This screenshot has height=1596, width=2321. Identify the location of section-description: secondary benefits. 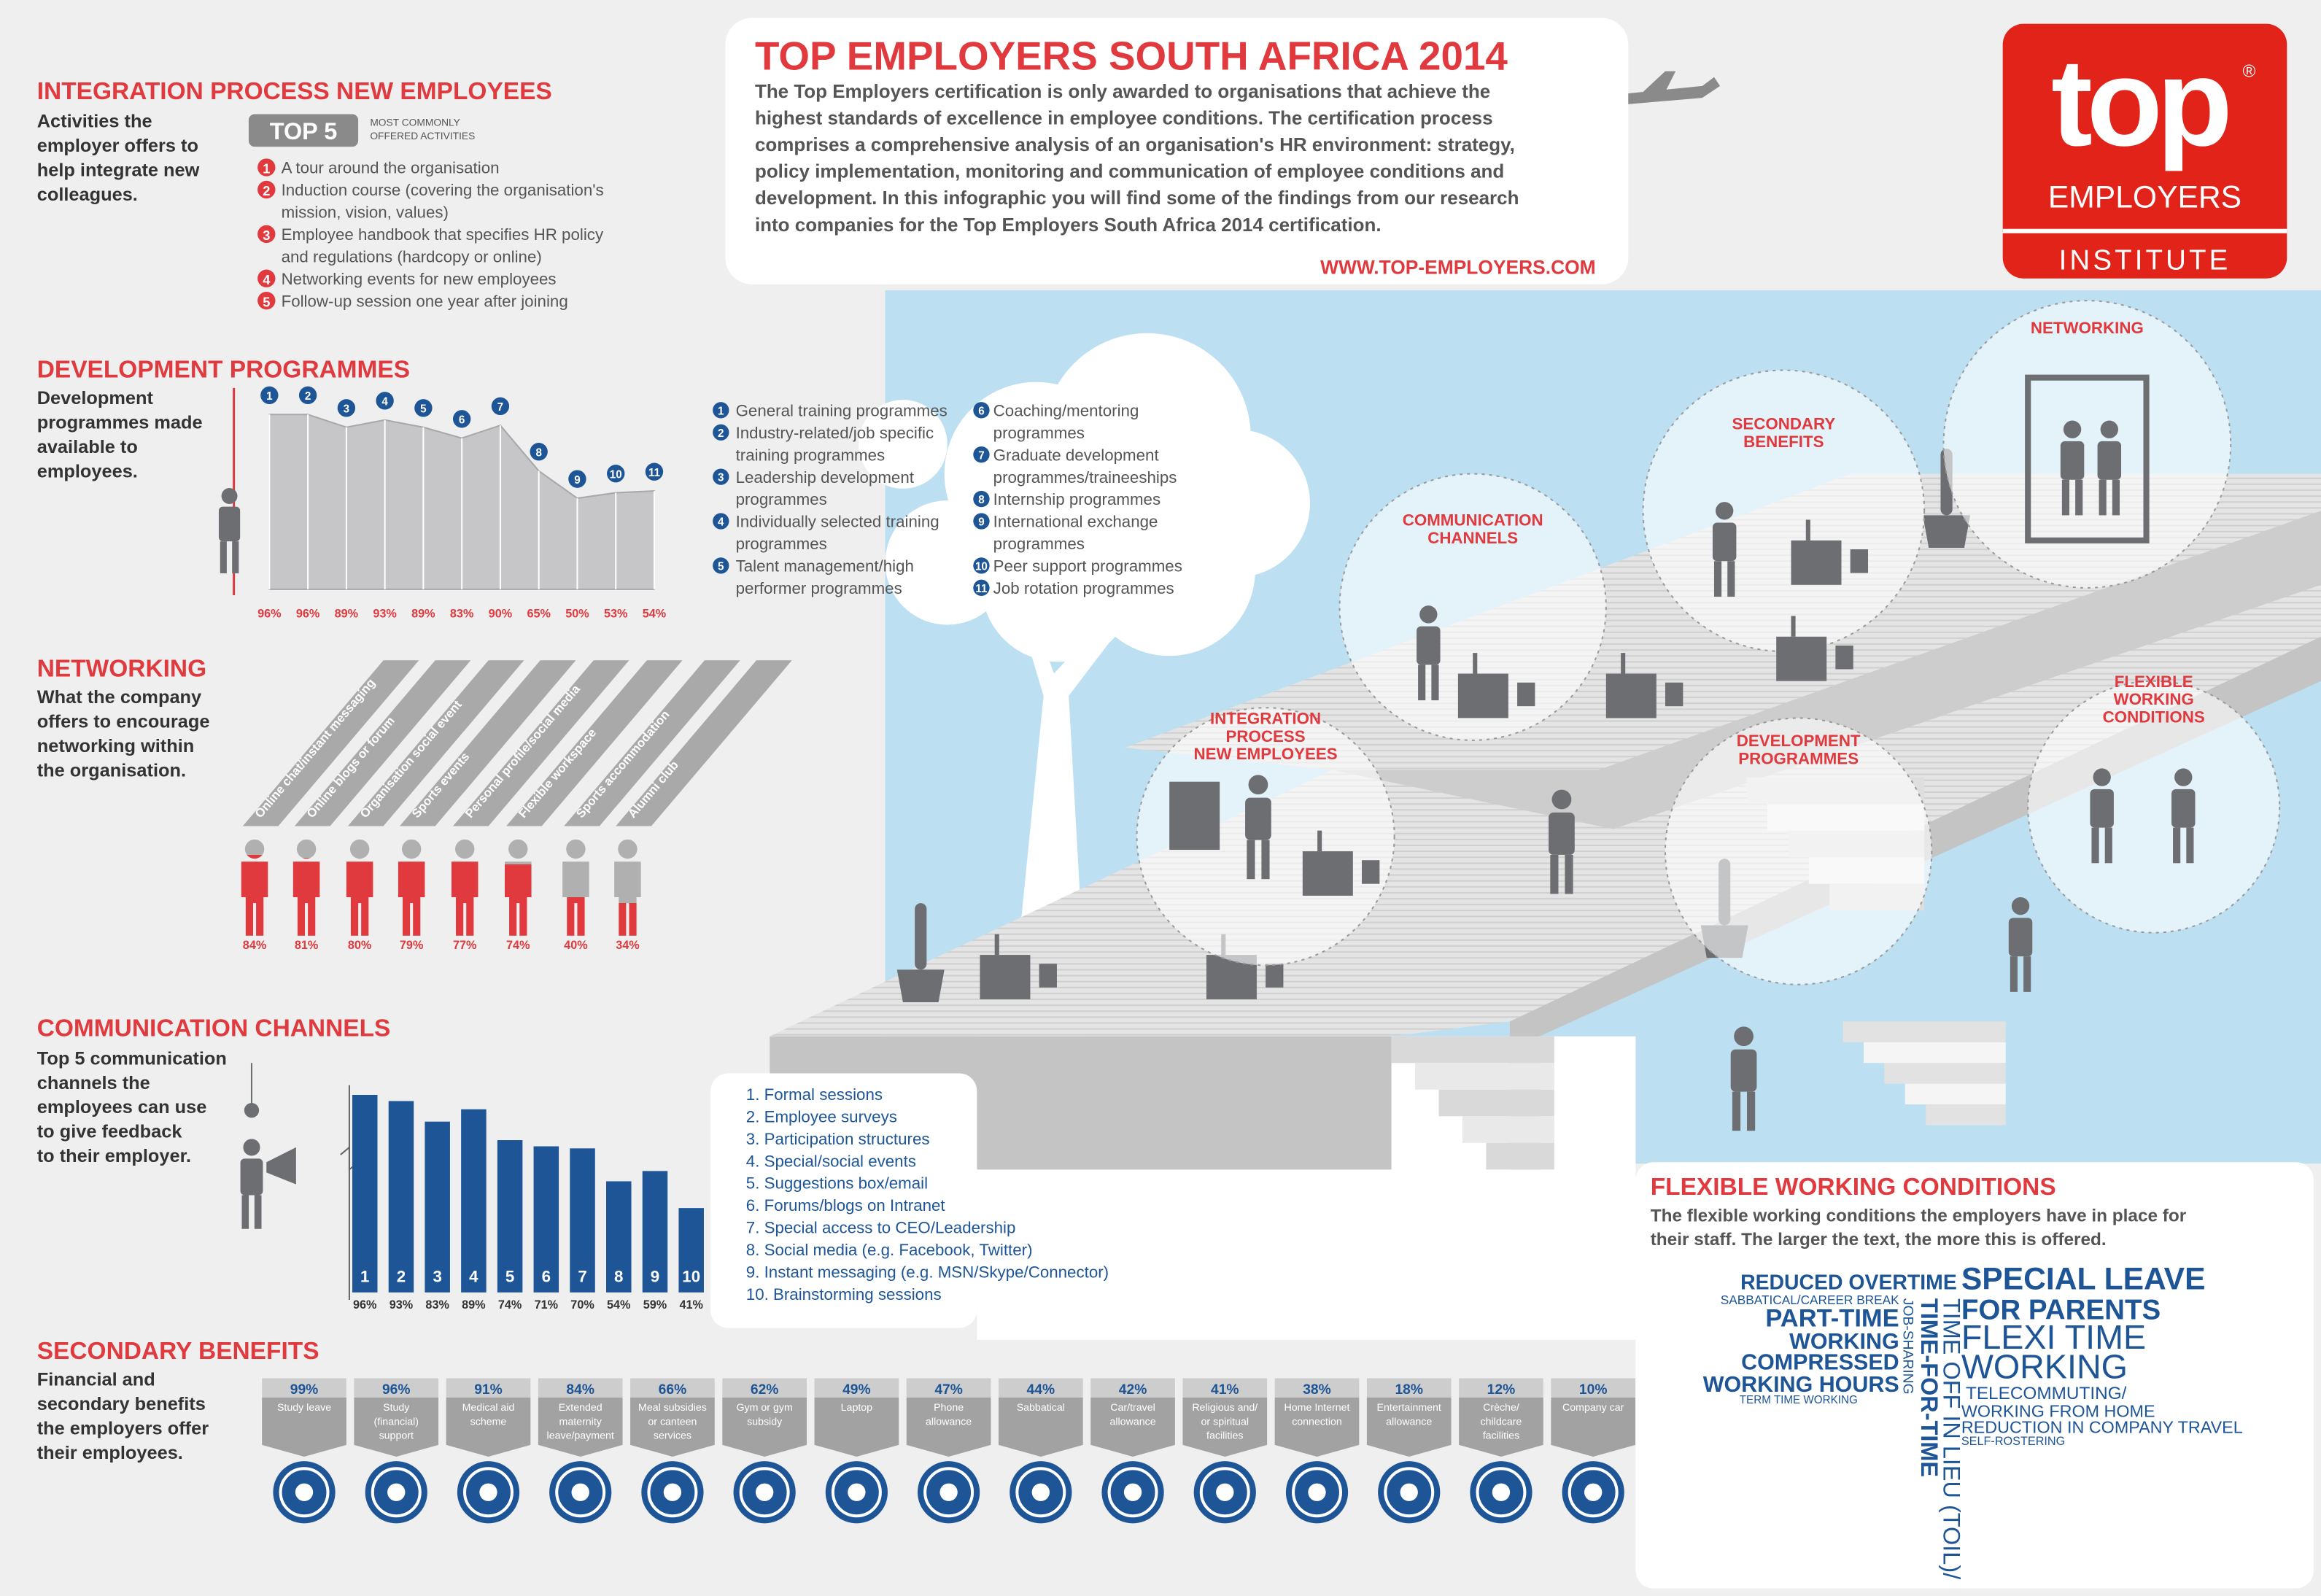
(121, 1404).